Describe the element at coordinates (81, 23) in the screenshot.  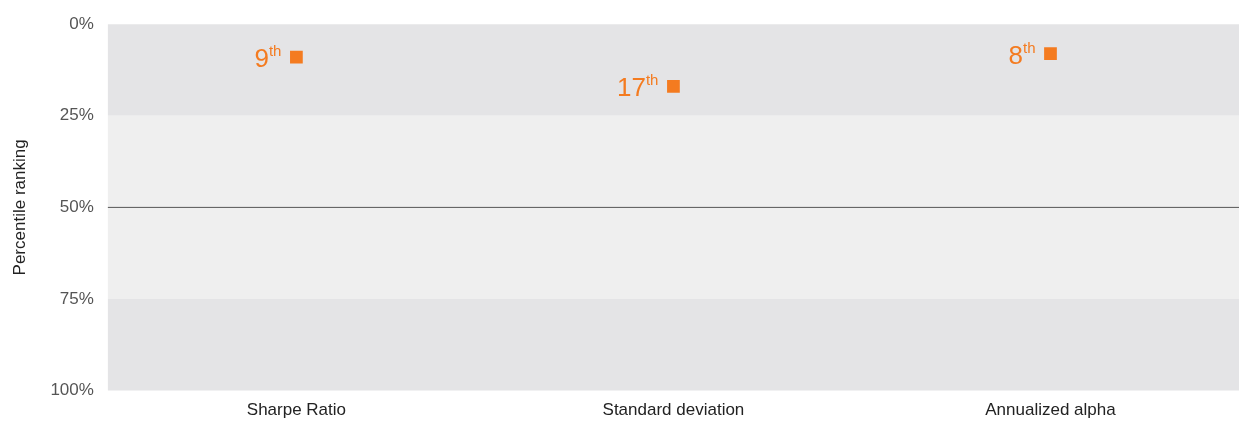
I see `y-tick-label: 0%` at that location.